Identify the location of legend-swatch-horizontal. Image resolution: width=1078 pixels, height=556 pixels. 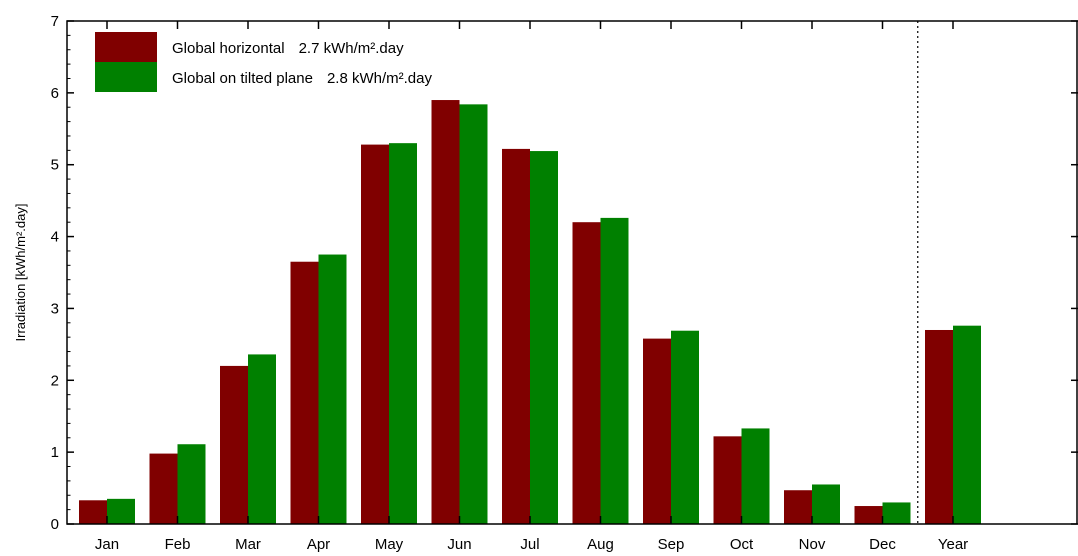
(126, 47).